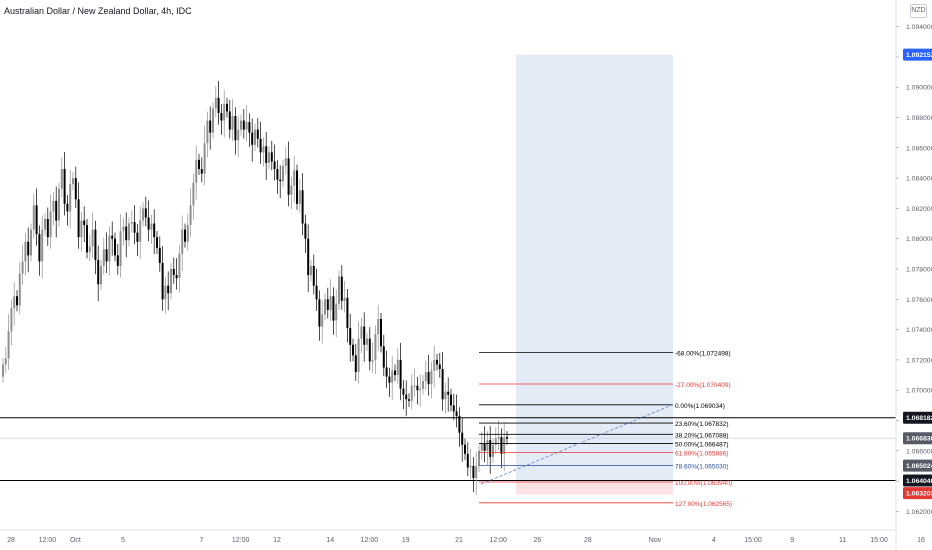 Image resolution: width=932 pixels, height=550 pixels. Describe the element at coordinates (919, 360) in the screenshot. I see `y-tick-label-11: 1.072000` at that location.